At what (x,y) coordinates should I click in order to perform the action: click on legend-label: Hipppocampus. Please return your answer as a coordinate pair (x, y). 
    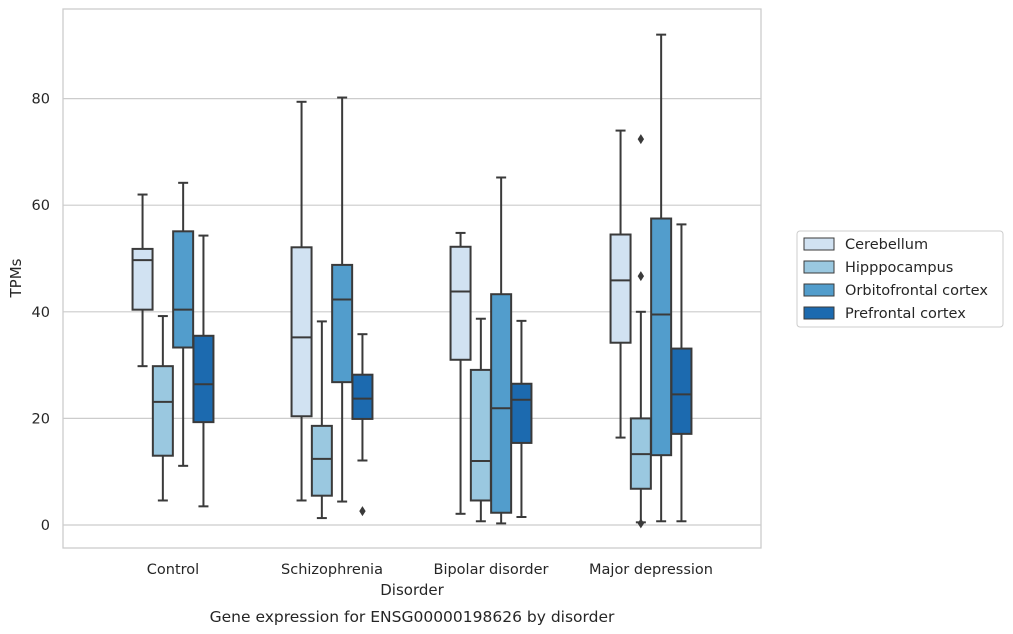
    Looking at the image, I should click on (899, 268).